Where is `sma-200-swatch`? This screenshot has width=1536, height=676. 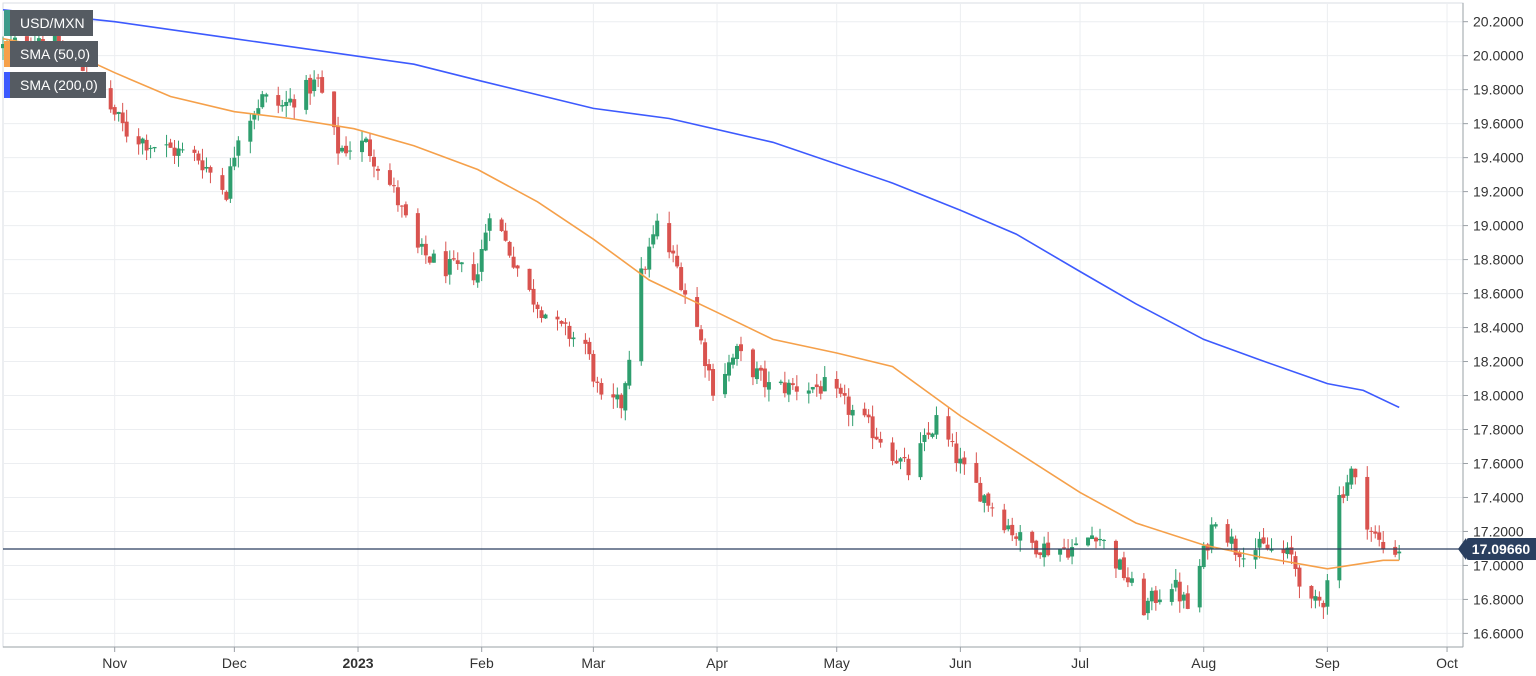
sma-200-swatch is located at coordinates (7, 85).